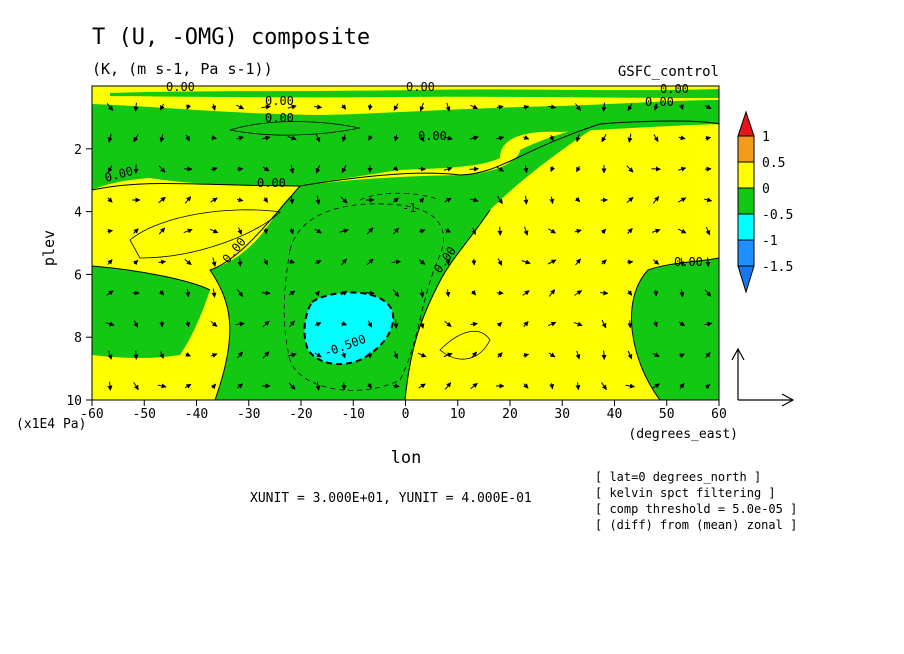 The width and height of the screenshot is (904, 654). I want to click on colorbar-label: -1.5, so click(777, 267).